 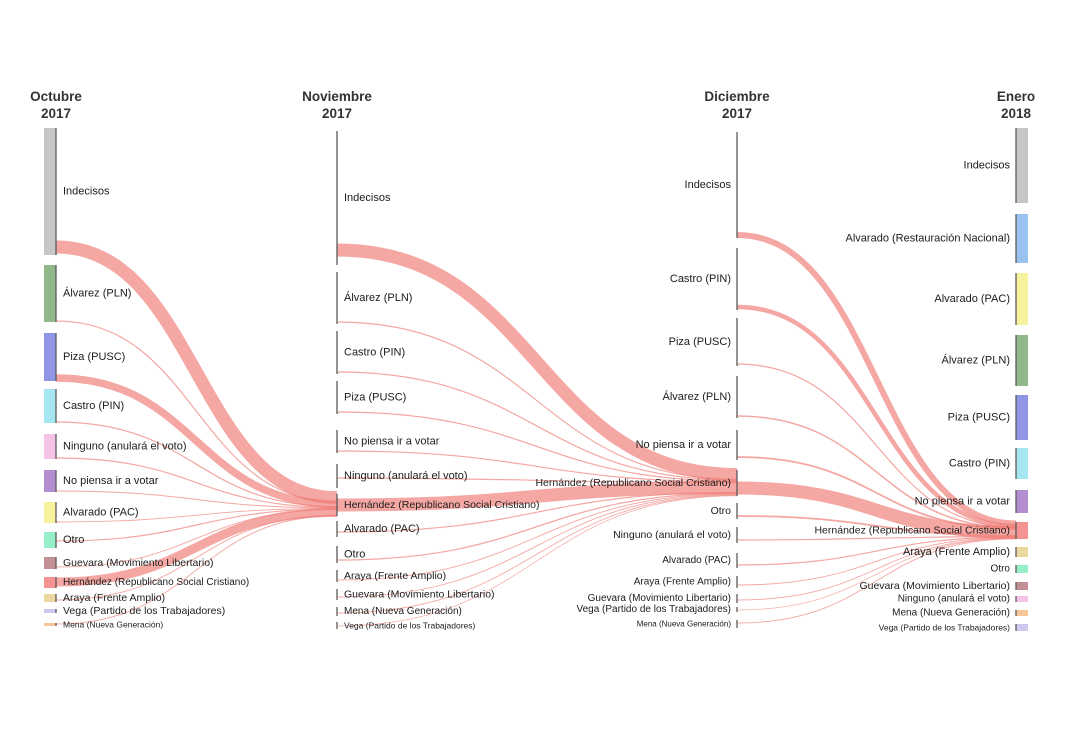 I want to click on flow-ribbon-no_piensa-to-hernandez, so click(x=196, y=499).